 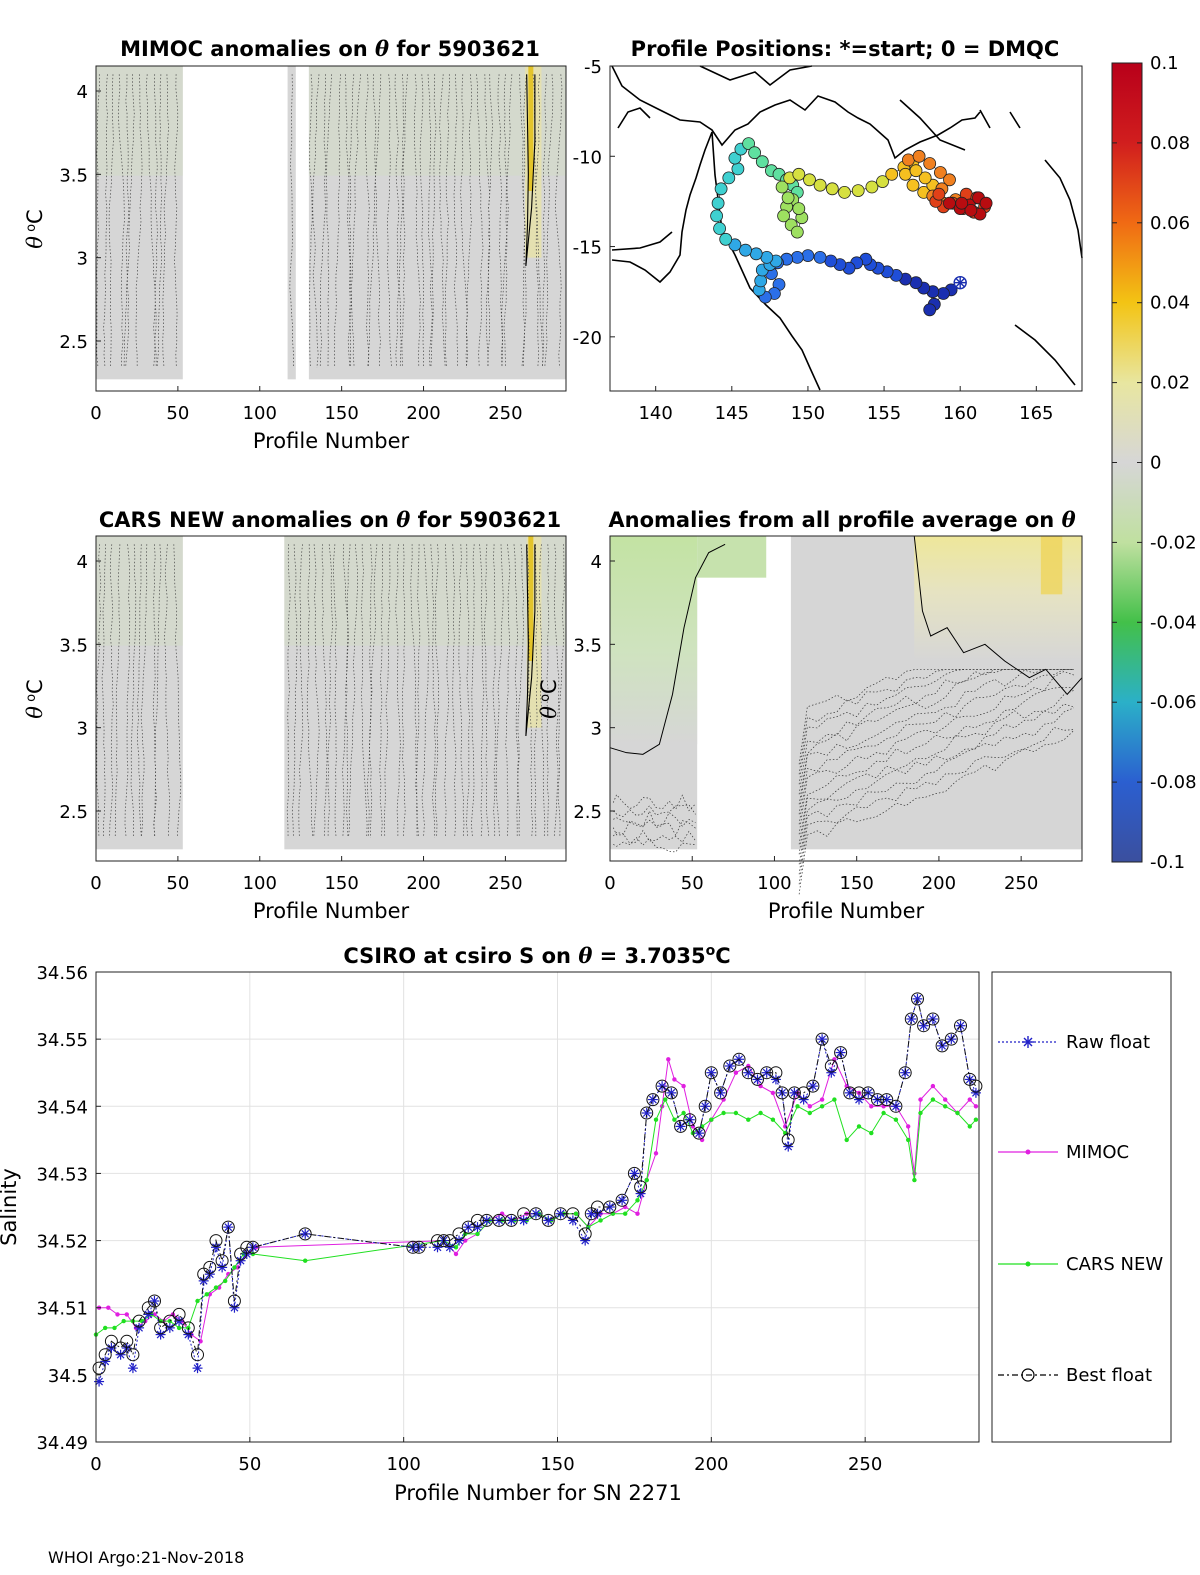 I want to click on mimoc-y-label: θ oC, so click(x=35, y=228).